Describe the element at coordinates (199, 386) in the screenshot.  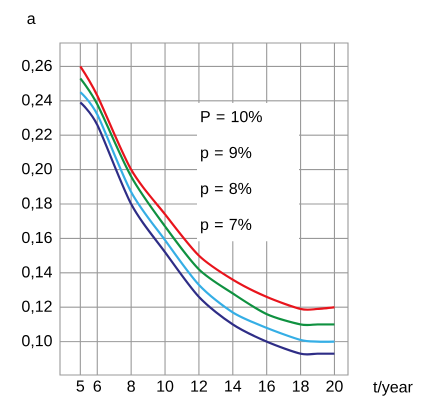
I see `x-tick-label: 12` at that location.